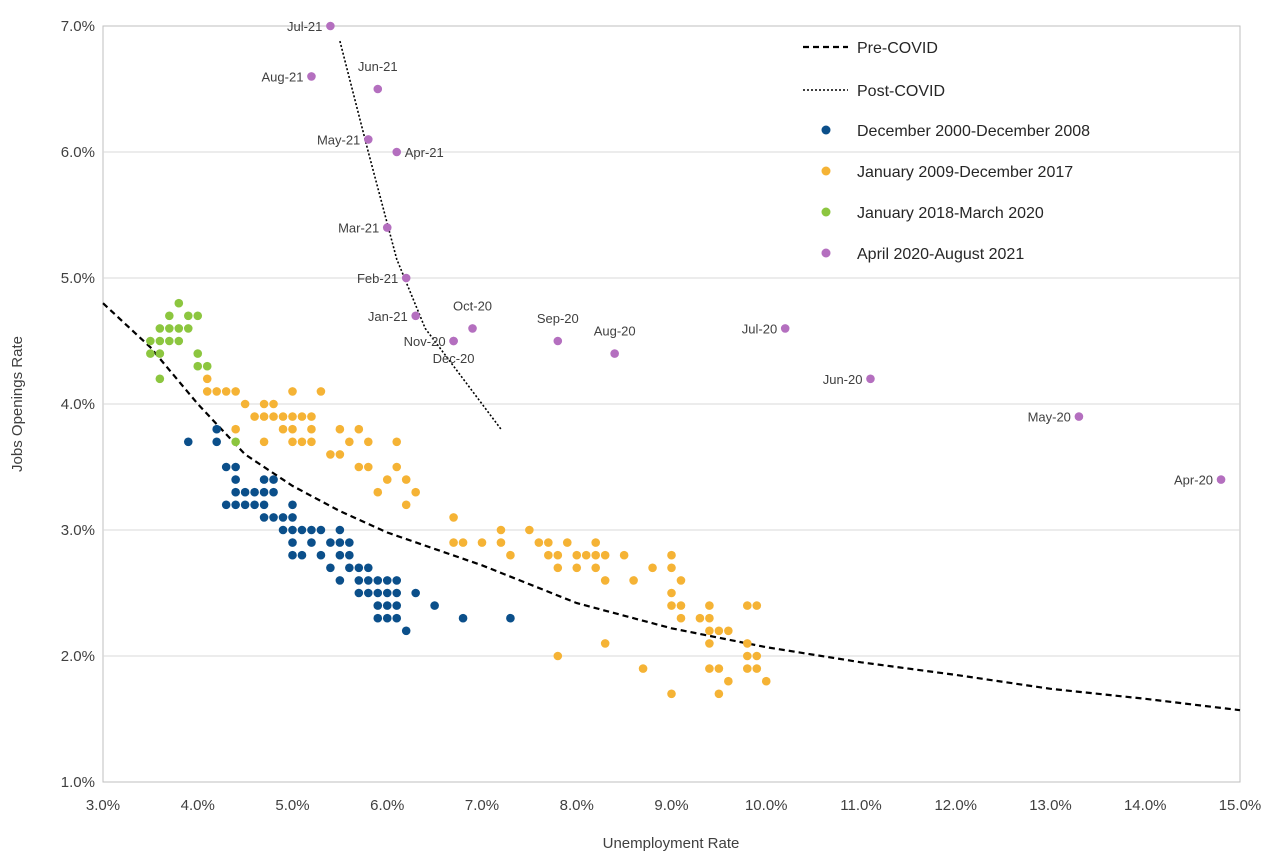 This screenshot has height=854, width=1269. I want to click on x-tick-label: 4.0%, so click(198, 805).